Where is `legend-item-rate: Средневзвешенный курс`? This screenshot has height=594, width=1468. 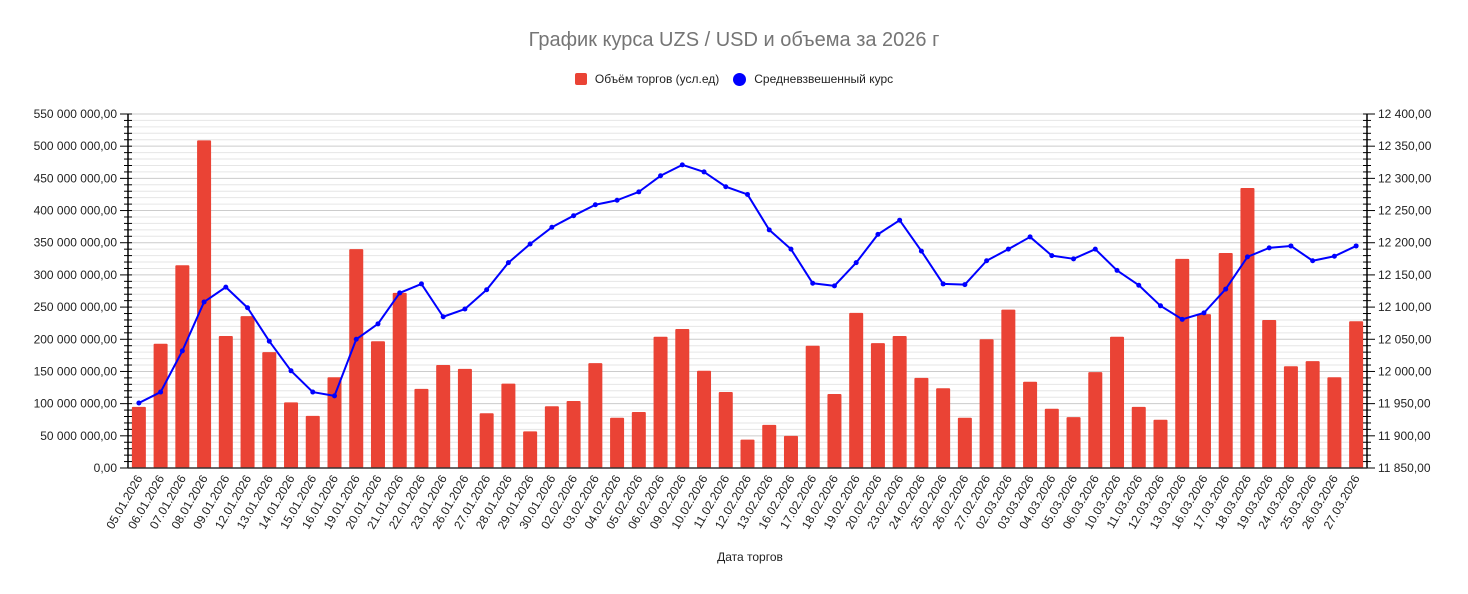
legend-item-rate: Средневзвешенный курс is located at coordinates (813, 79).